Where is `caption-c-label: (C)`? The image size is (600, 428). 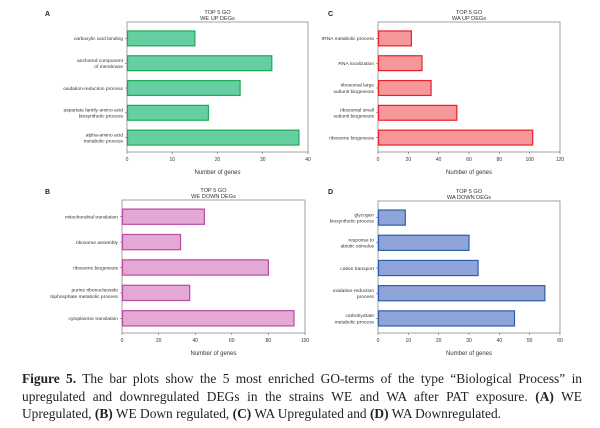
caption-c-label: (C) is located at coordinates (242, 413).